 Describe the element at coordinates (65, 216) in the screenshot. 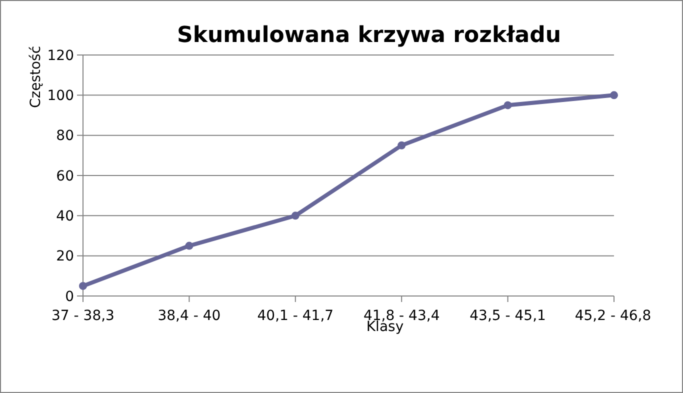

I see `y-tick-label: 40` at that location.